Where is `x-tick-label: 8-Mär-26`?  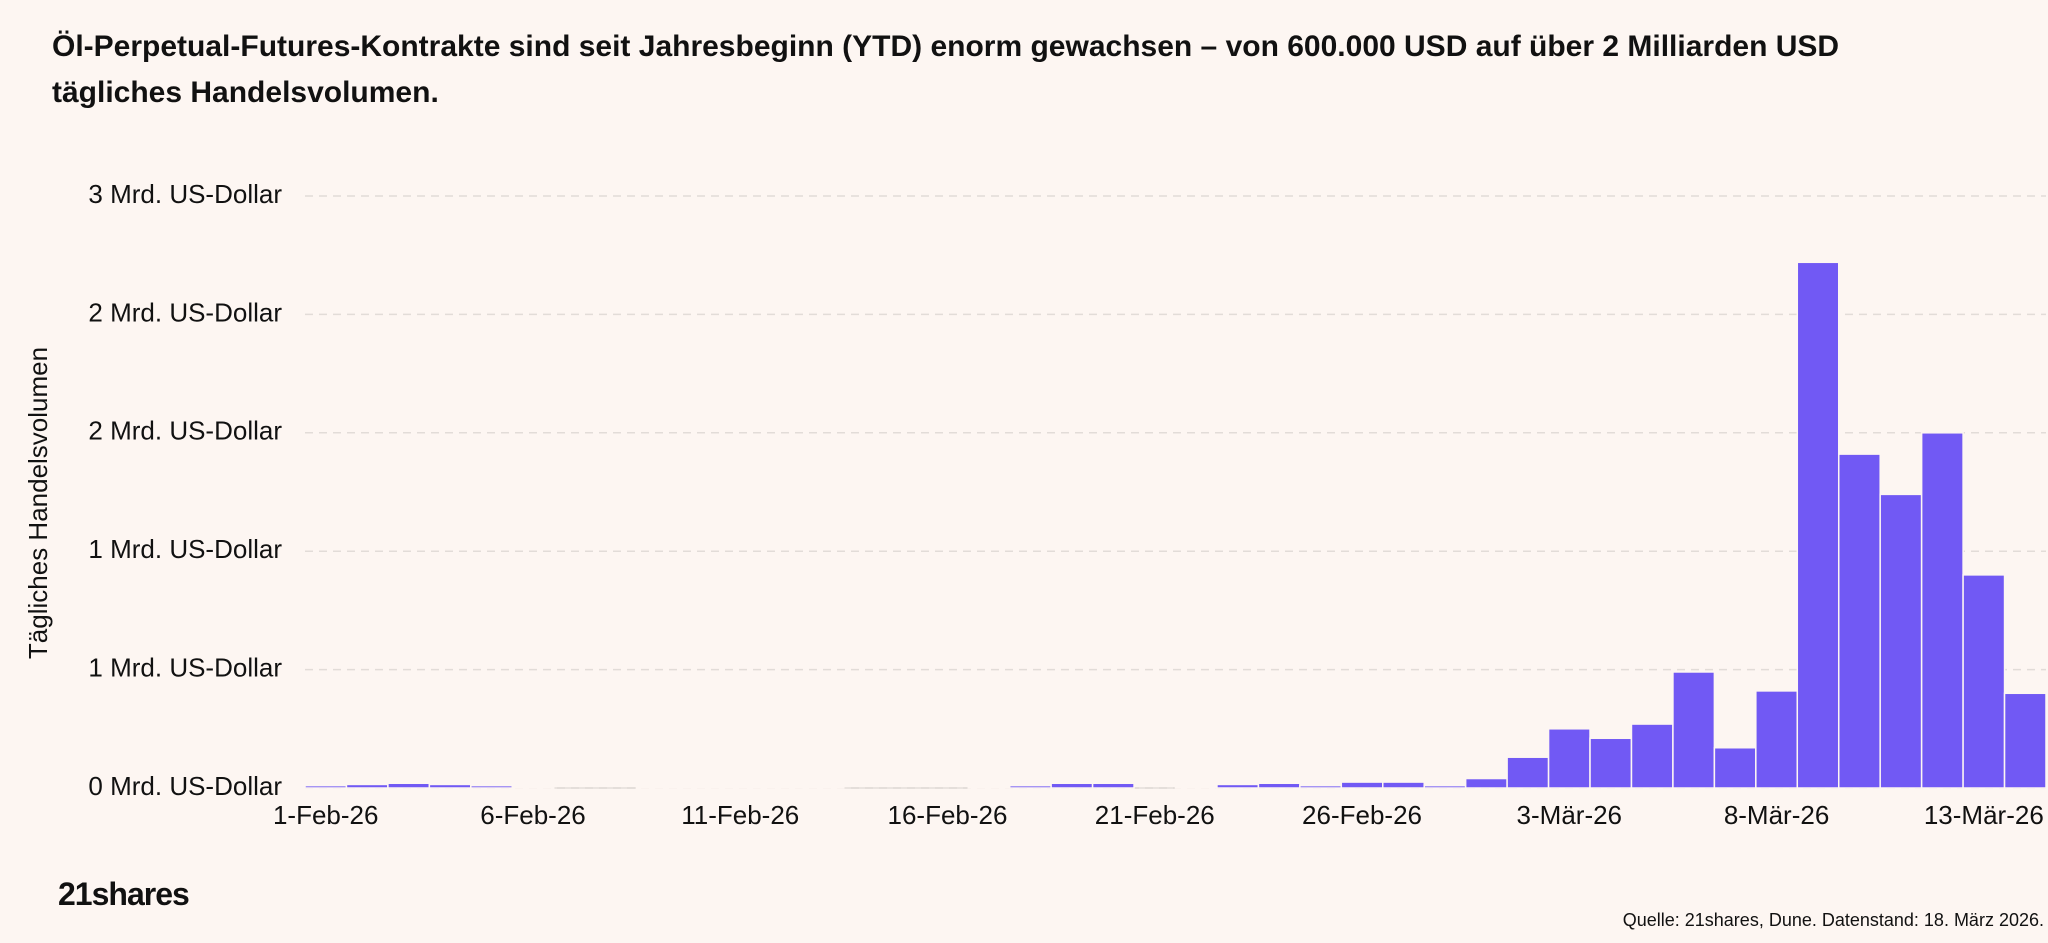
x-tick-label: 8-Mär-26 is located at coordinates (1776, 815).